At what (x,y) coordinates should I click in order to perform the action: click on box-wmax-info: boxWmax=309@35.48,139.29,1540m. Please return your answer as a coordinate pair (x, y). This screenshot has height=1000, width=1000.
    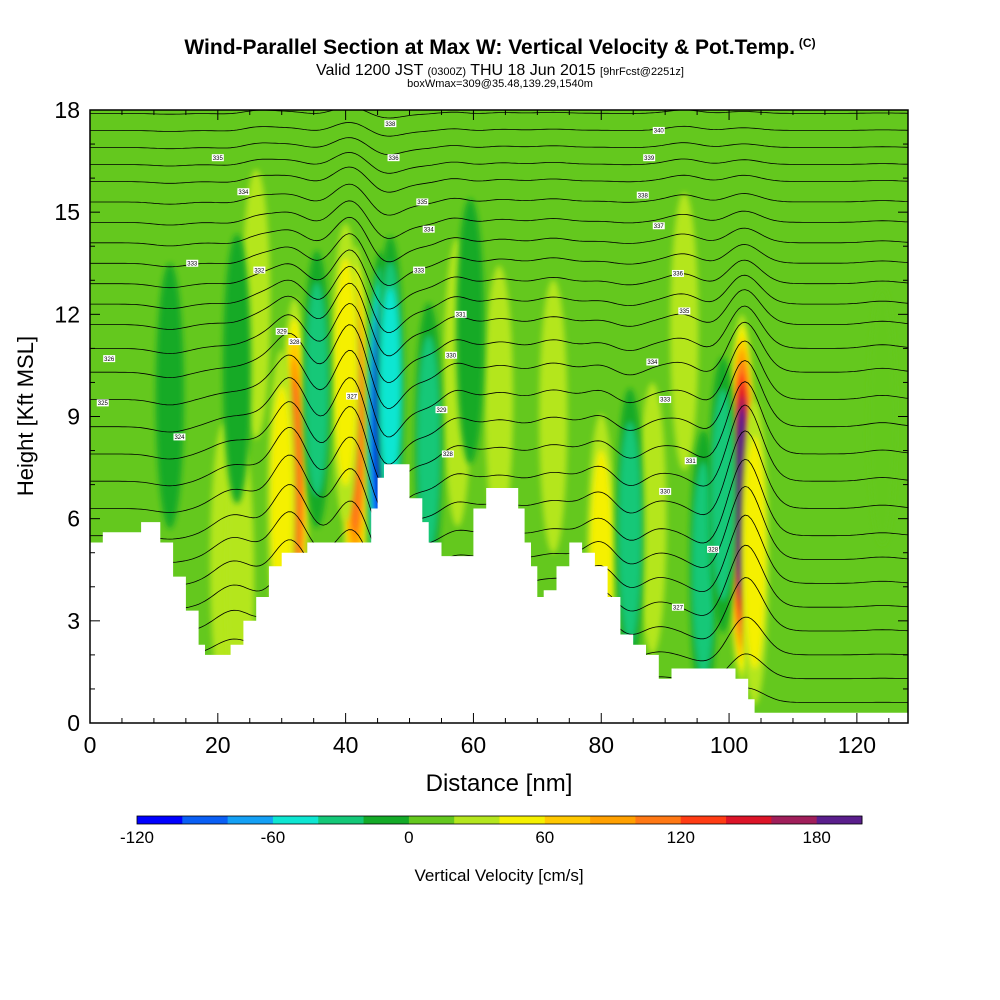
    Looking at the image, I should click on (500, 84).